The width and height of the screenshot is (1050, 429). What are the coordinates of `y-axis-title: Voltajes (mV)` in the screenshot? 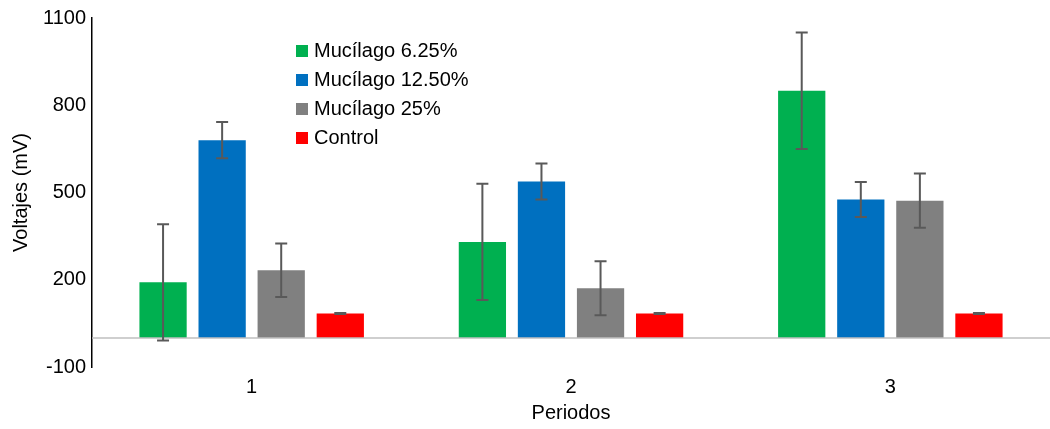 It's located at (19, 192).